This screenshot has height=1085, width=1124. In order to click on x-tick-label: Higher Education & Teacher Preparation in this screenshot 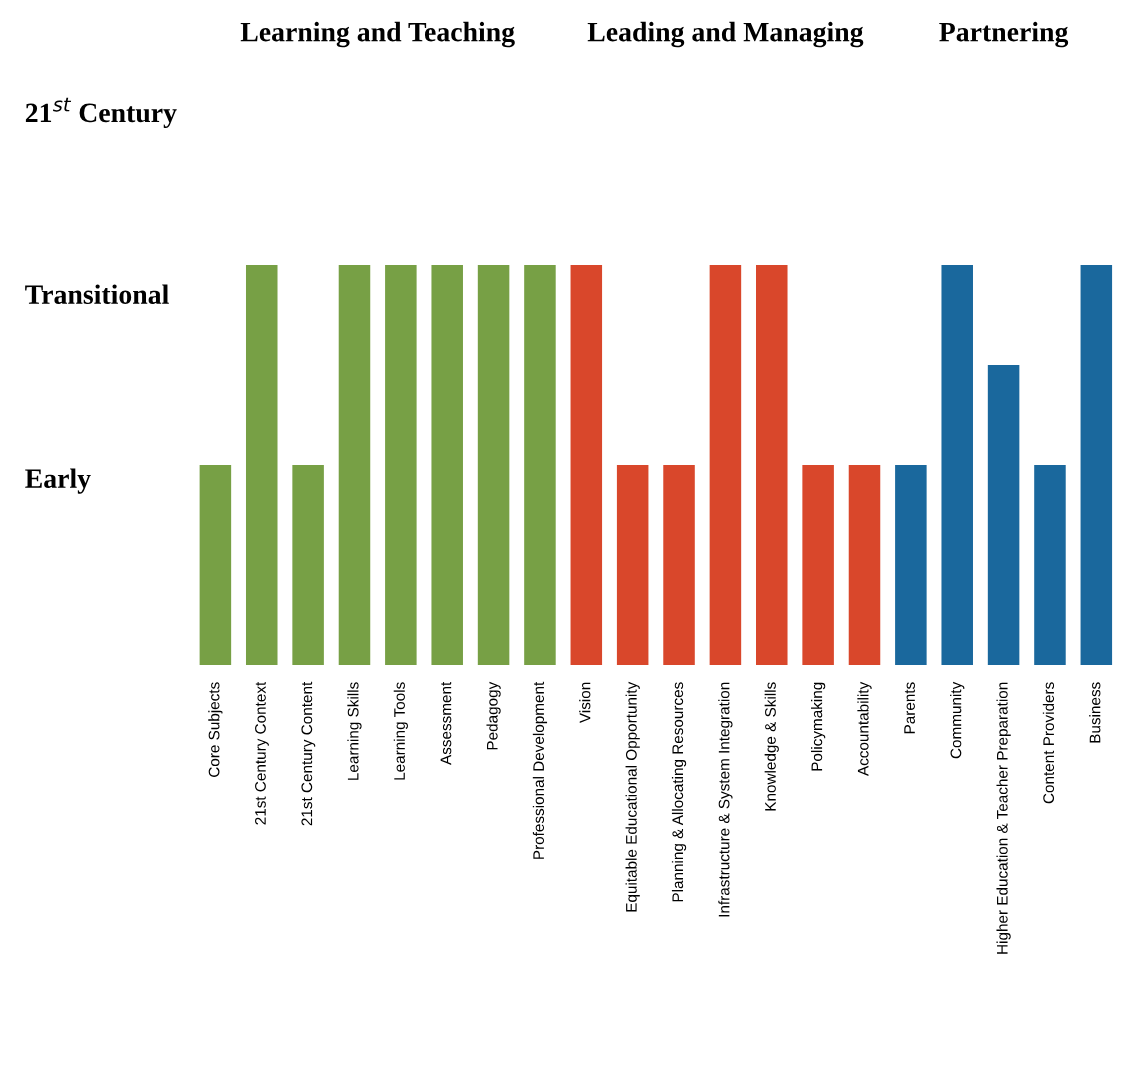, I will do `click(1003, 818)`.